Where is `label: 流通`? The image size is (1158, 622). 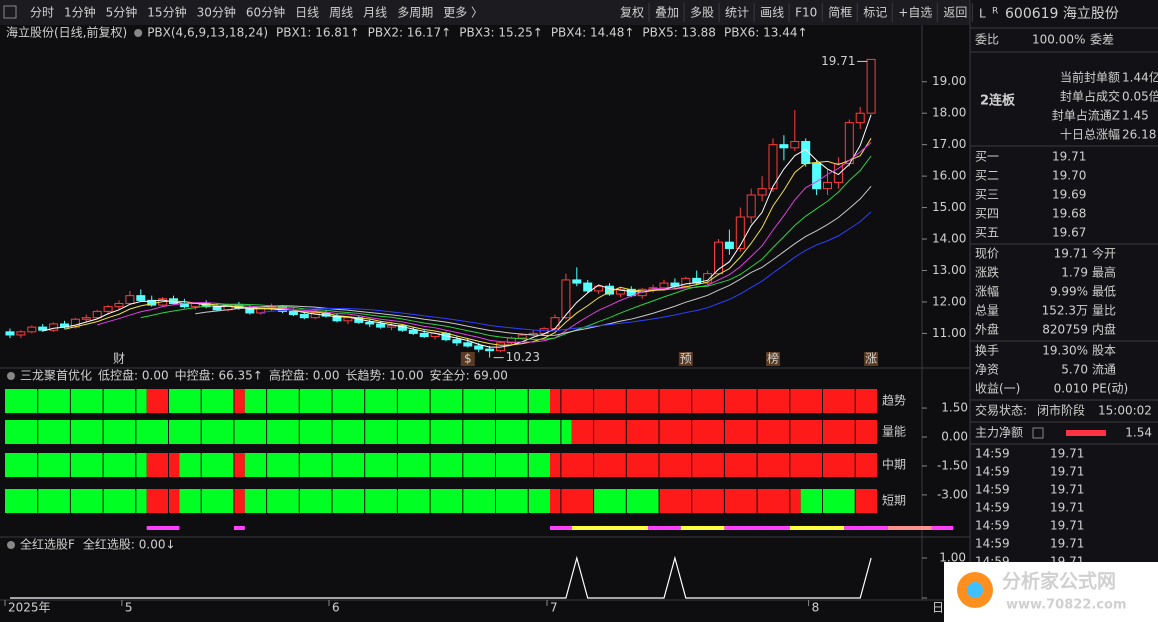 label: 流通 is located at coordinates (1104, 370).